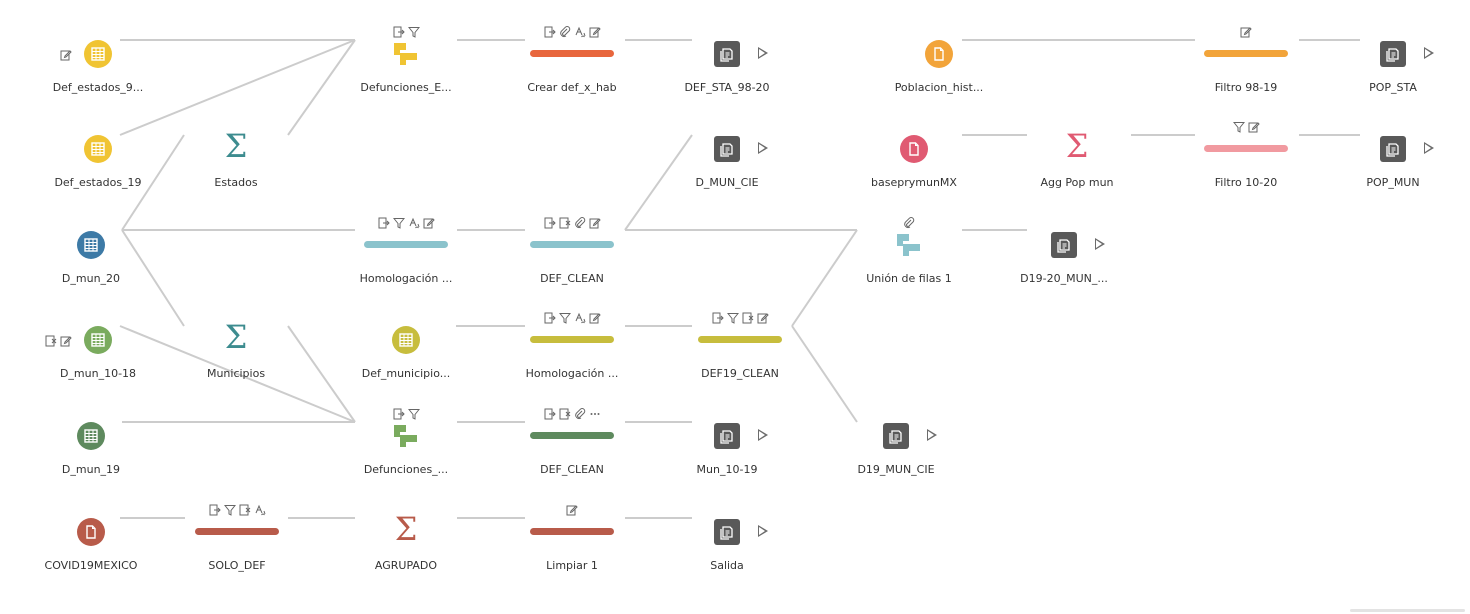 The height and width of the screenshot is (614, 1470). I want to click on step-filtro-10-20: Filtro 10-20, so click(1246, 156).